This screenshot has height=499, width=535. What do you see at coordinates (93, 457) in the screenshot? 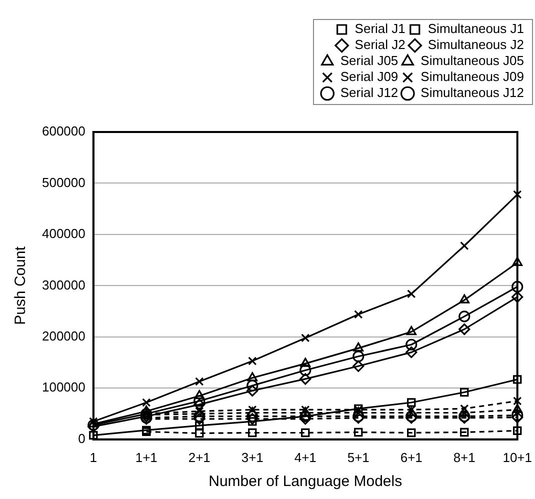
I see `x-tick-label: 1` at bounding box center [93, 457].